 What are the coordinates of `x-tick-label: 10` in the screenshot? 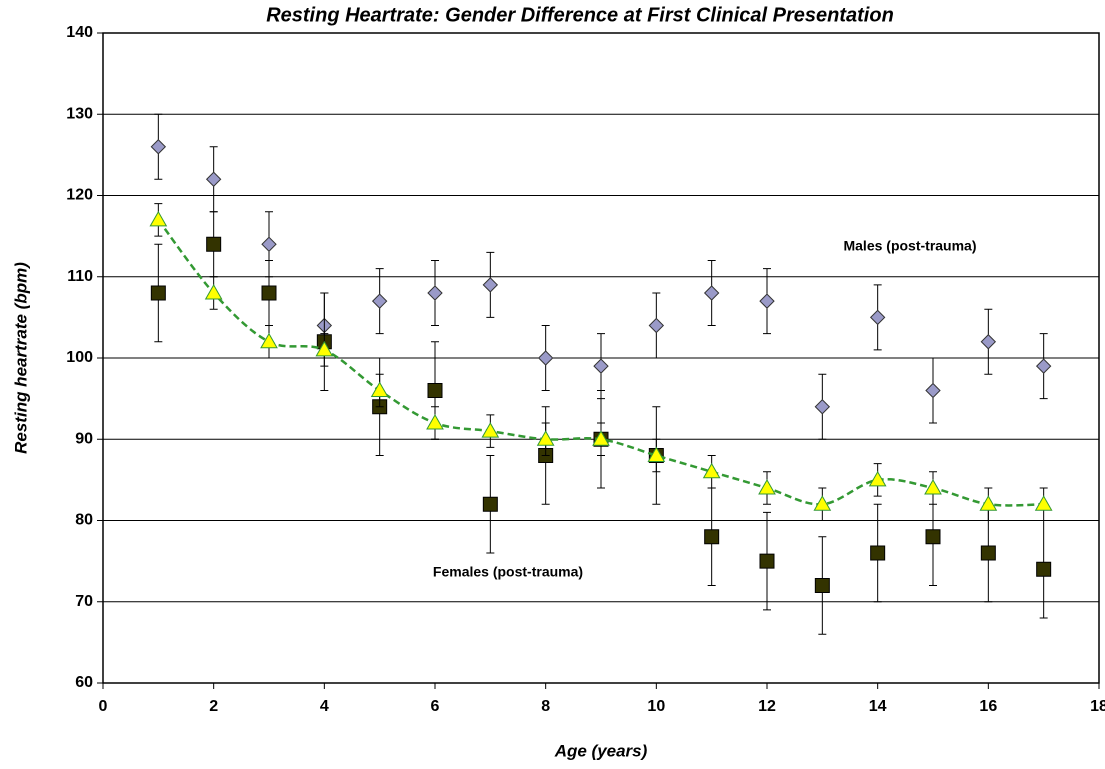 It's located at (656, 706).